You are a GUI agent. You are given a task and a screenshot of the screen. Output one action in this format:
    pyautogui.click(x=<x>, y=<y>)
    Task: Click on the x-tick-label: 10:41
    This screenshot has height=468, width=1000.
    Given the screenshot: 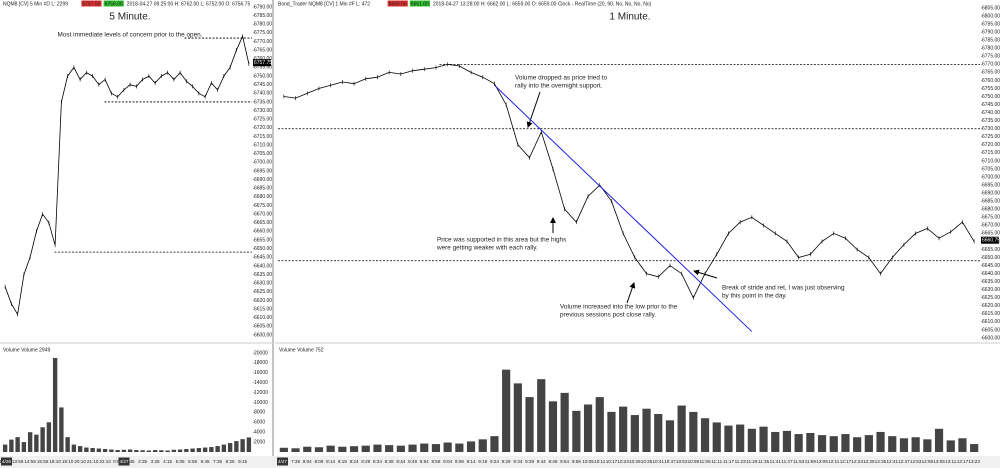 What is the action you would take?
    pyautogui.click(x=659, y=461)
    